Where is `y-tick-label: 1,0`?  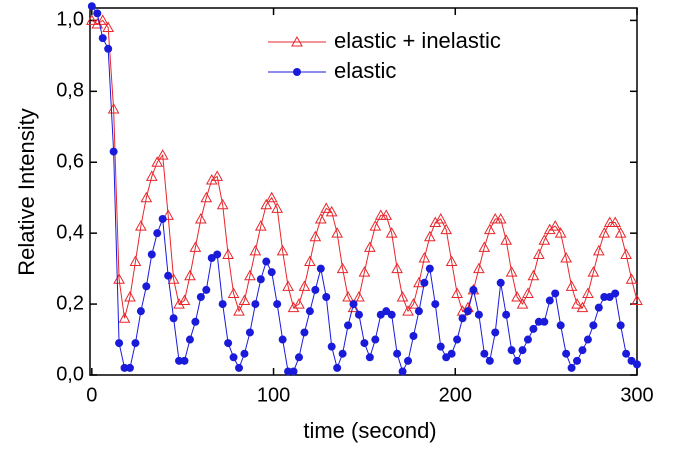 y-tick-label: 1,0 is located at coordinates (70, 20).